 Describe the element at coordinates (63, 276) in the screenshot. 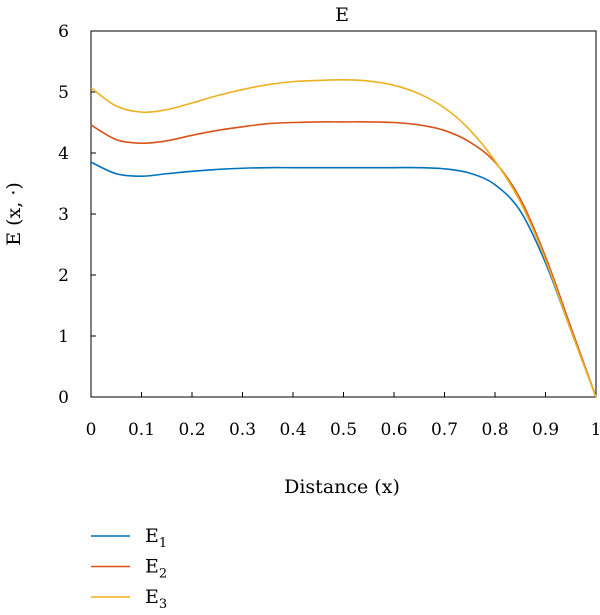

I see `y-tick-label: 2` at that location.